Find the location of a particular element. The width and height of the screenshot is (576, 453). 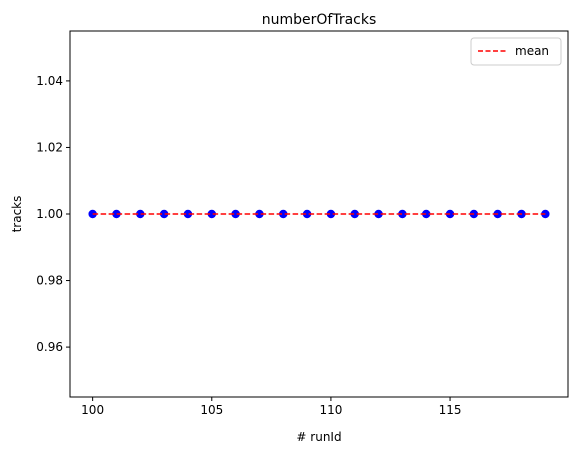

x-tick-label: 105 is located at coordinates (211, 410).